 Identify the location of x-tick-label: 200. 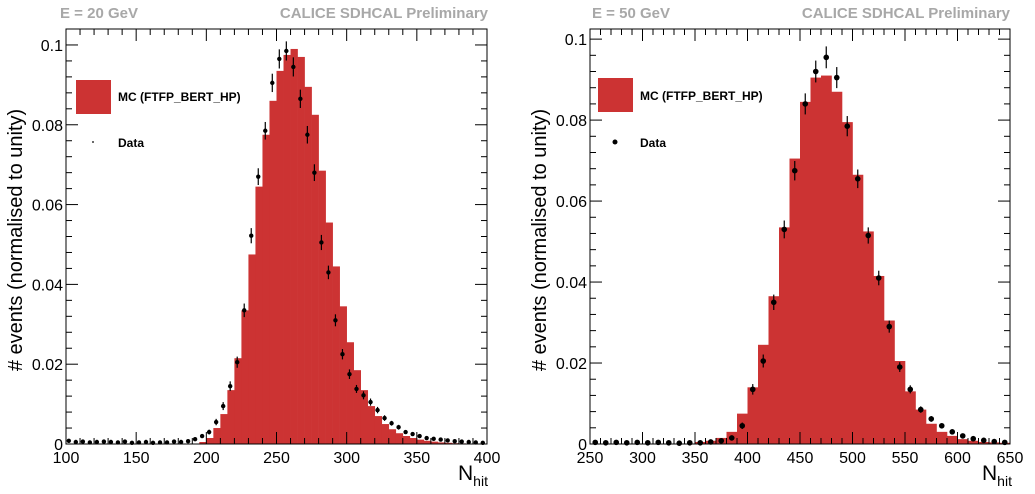
(206, 458).